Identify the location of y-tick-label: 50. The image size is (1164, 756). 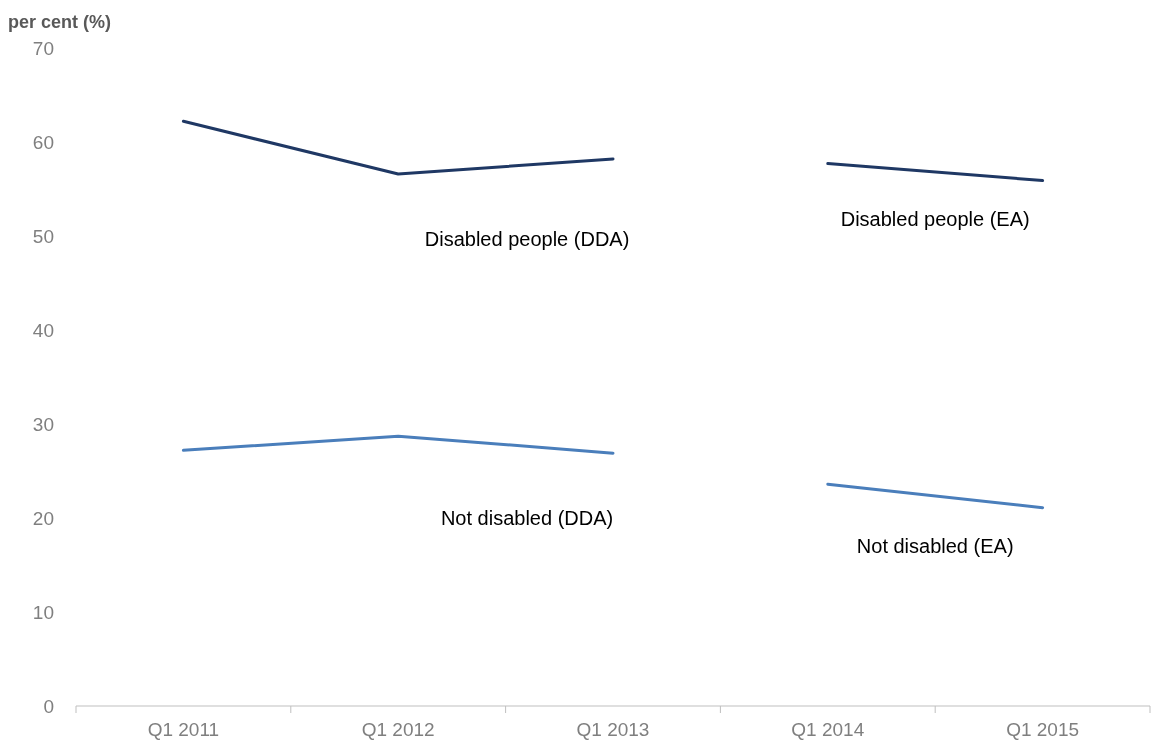
(43, 236).